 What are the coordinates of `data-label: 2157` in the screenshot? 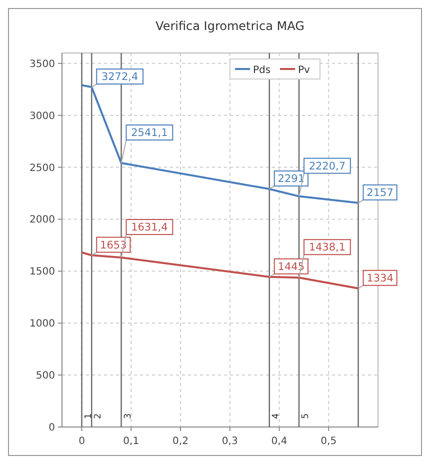 It's located at (380, 192).